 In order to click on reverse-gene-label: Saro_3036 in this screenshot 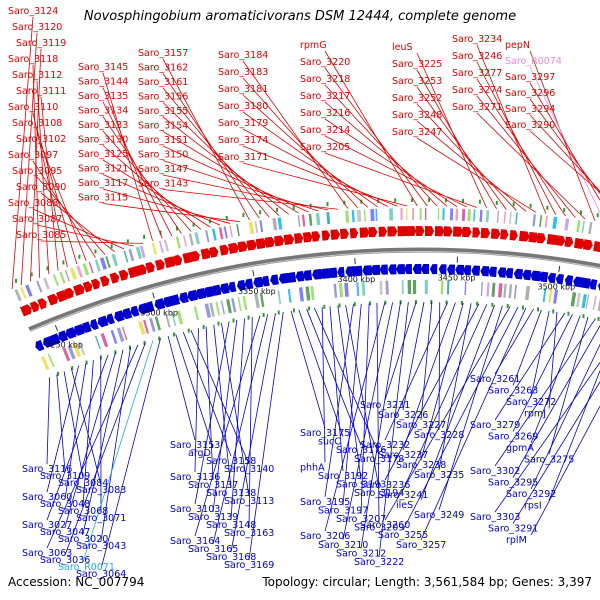, I will do `click(65, 560)`.